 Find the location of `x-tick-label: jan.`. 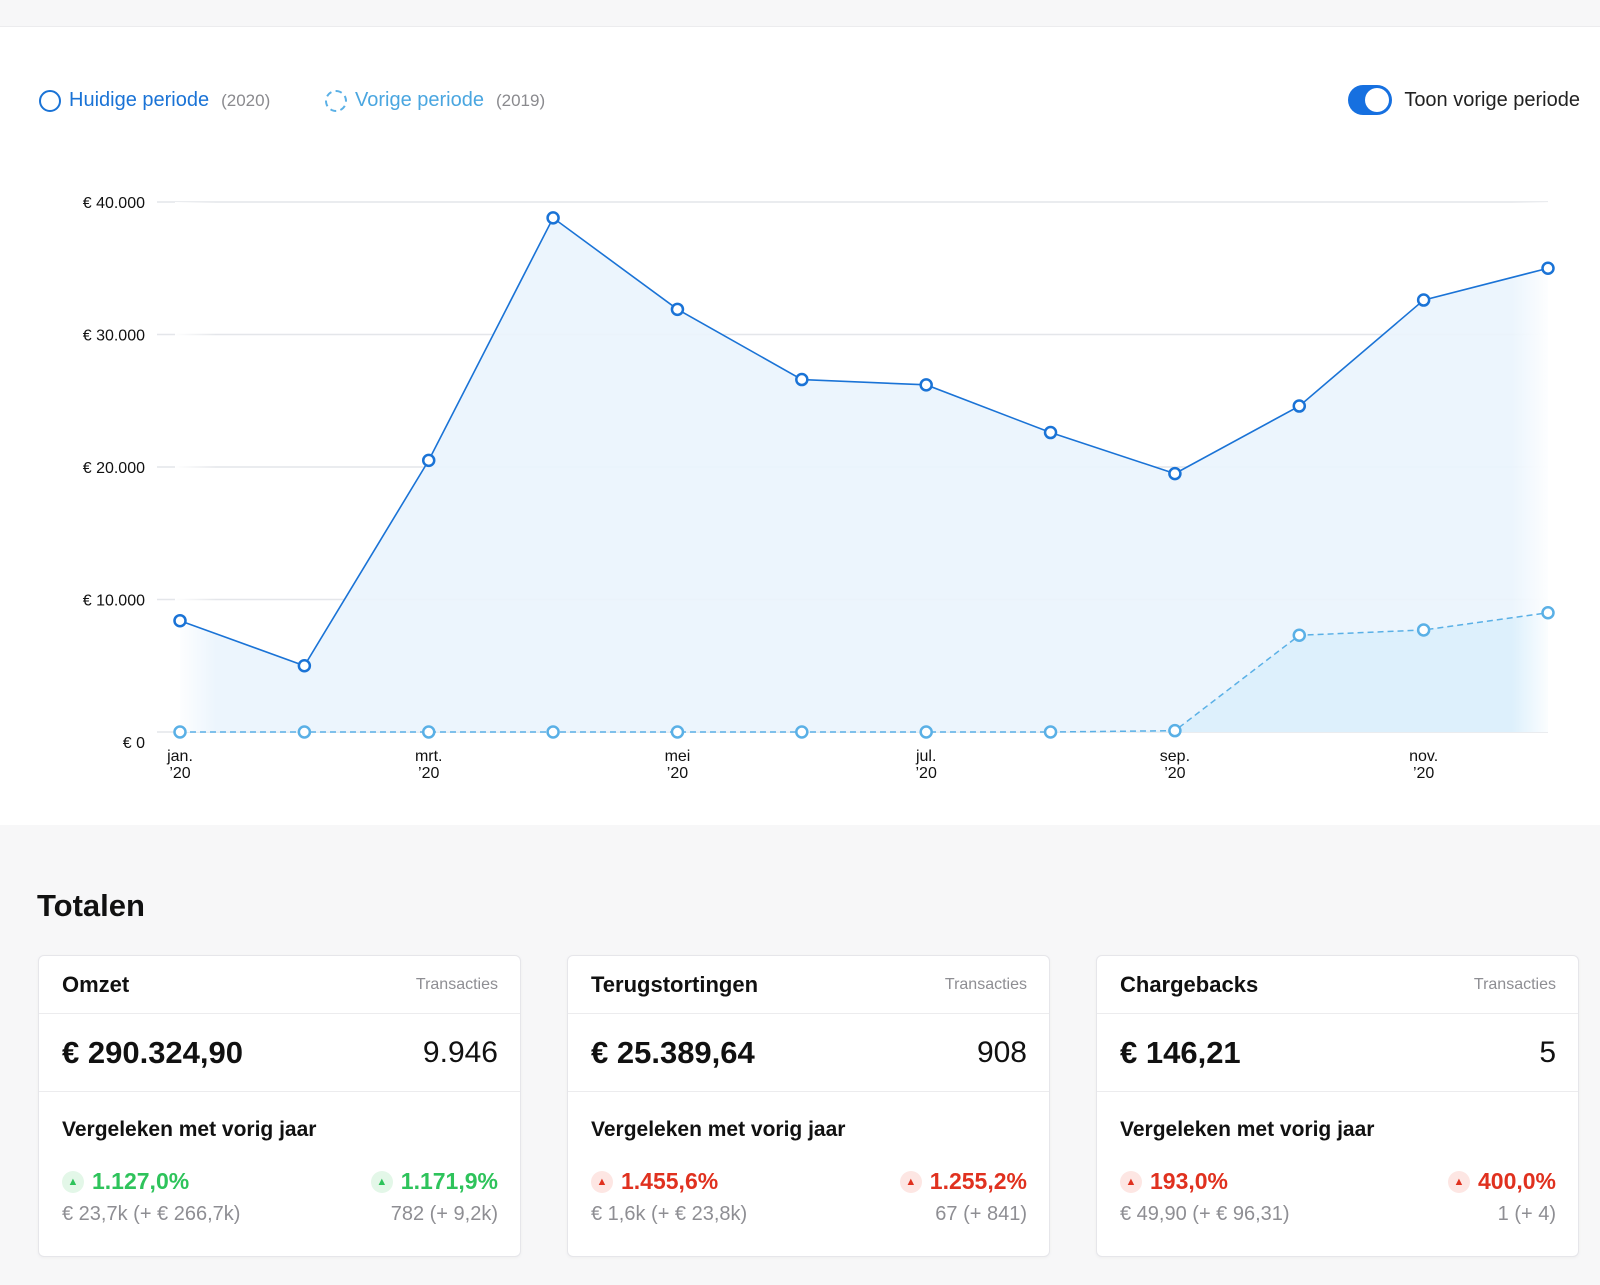

x-tick-label: jan. is located at coordinates (179, 756).